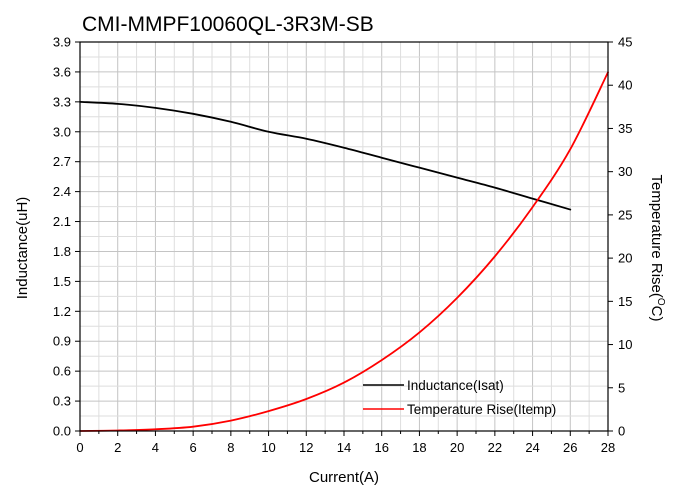  What do you see at coordinates (625, 171) in the screenshot?
I see `y-right-tick-label: 30` at bounding box center [625, 171].